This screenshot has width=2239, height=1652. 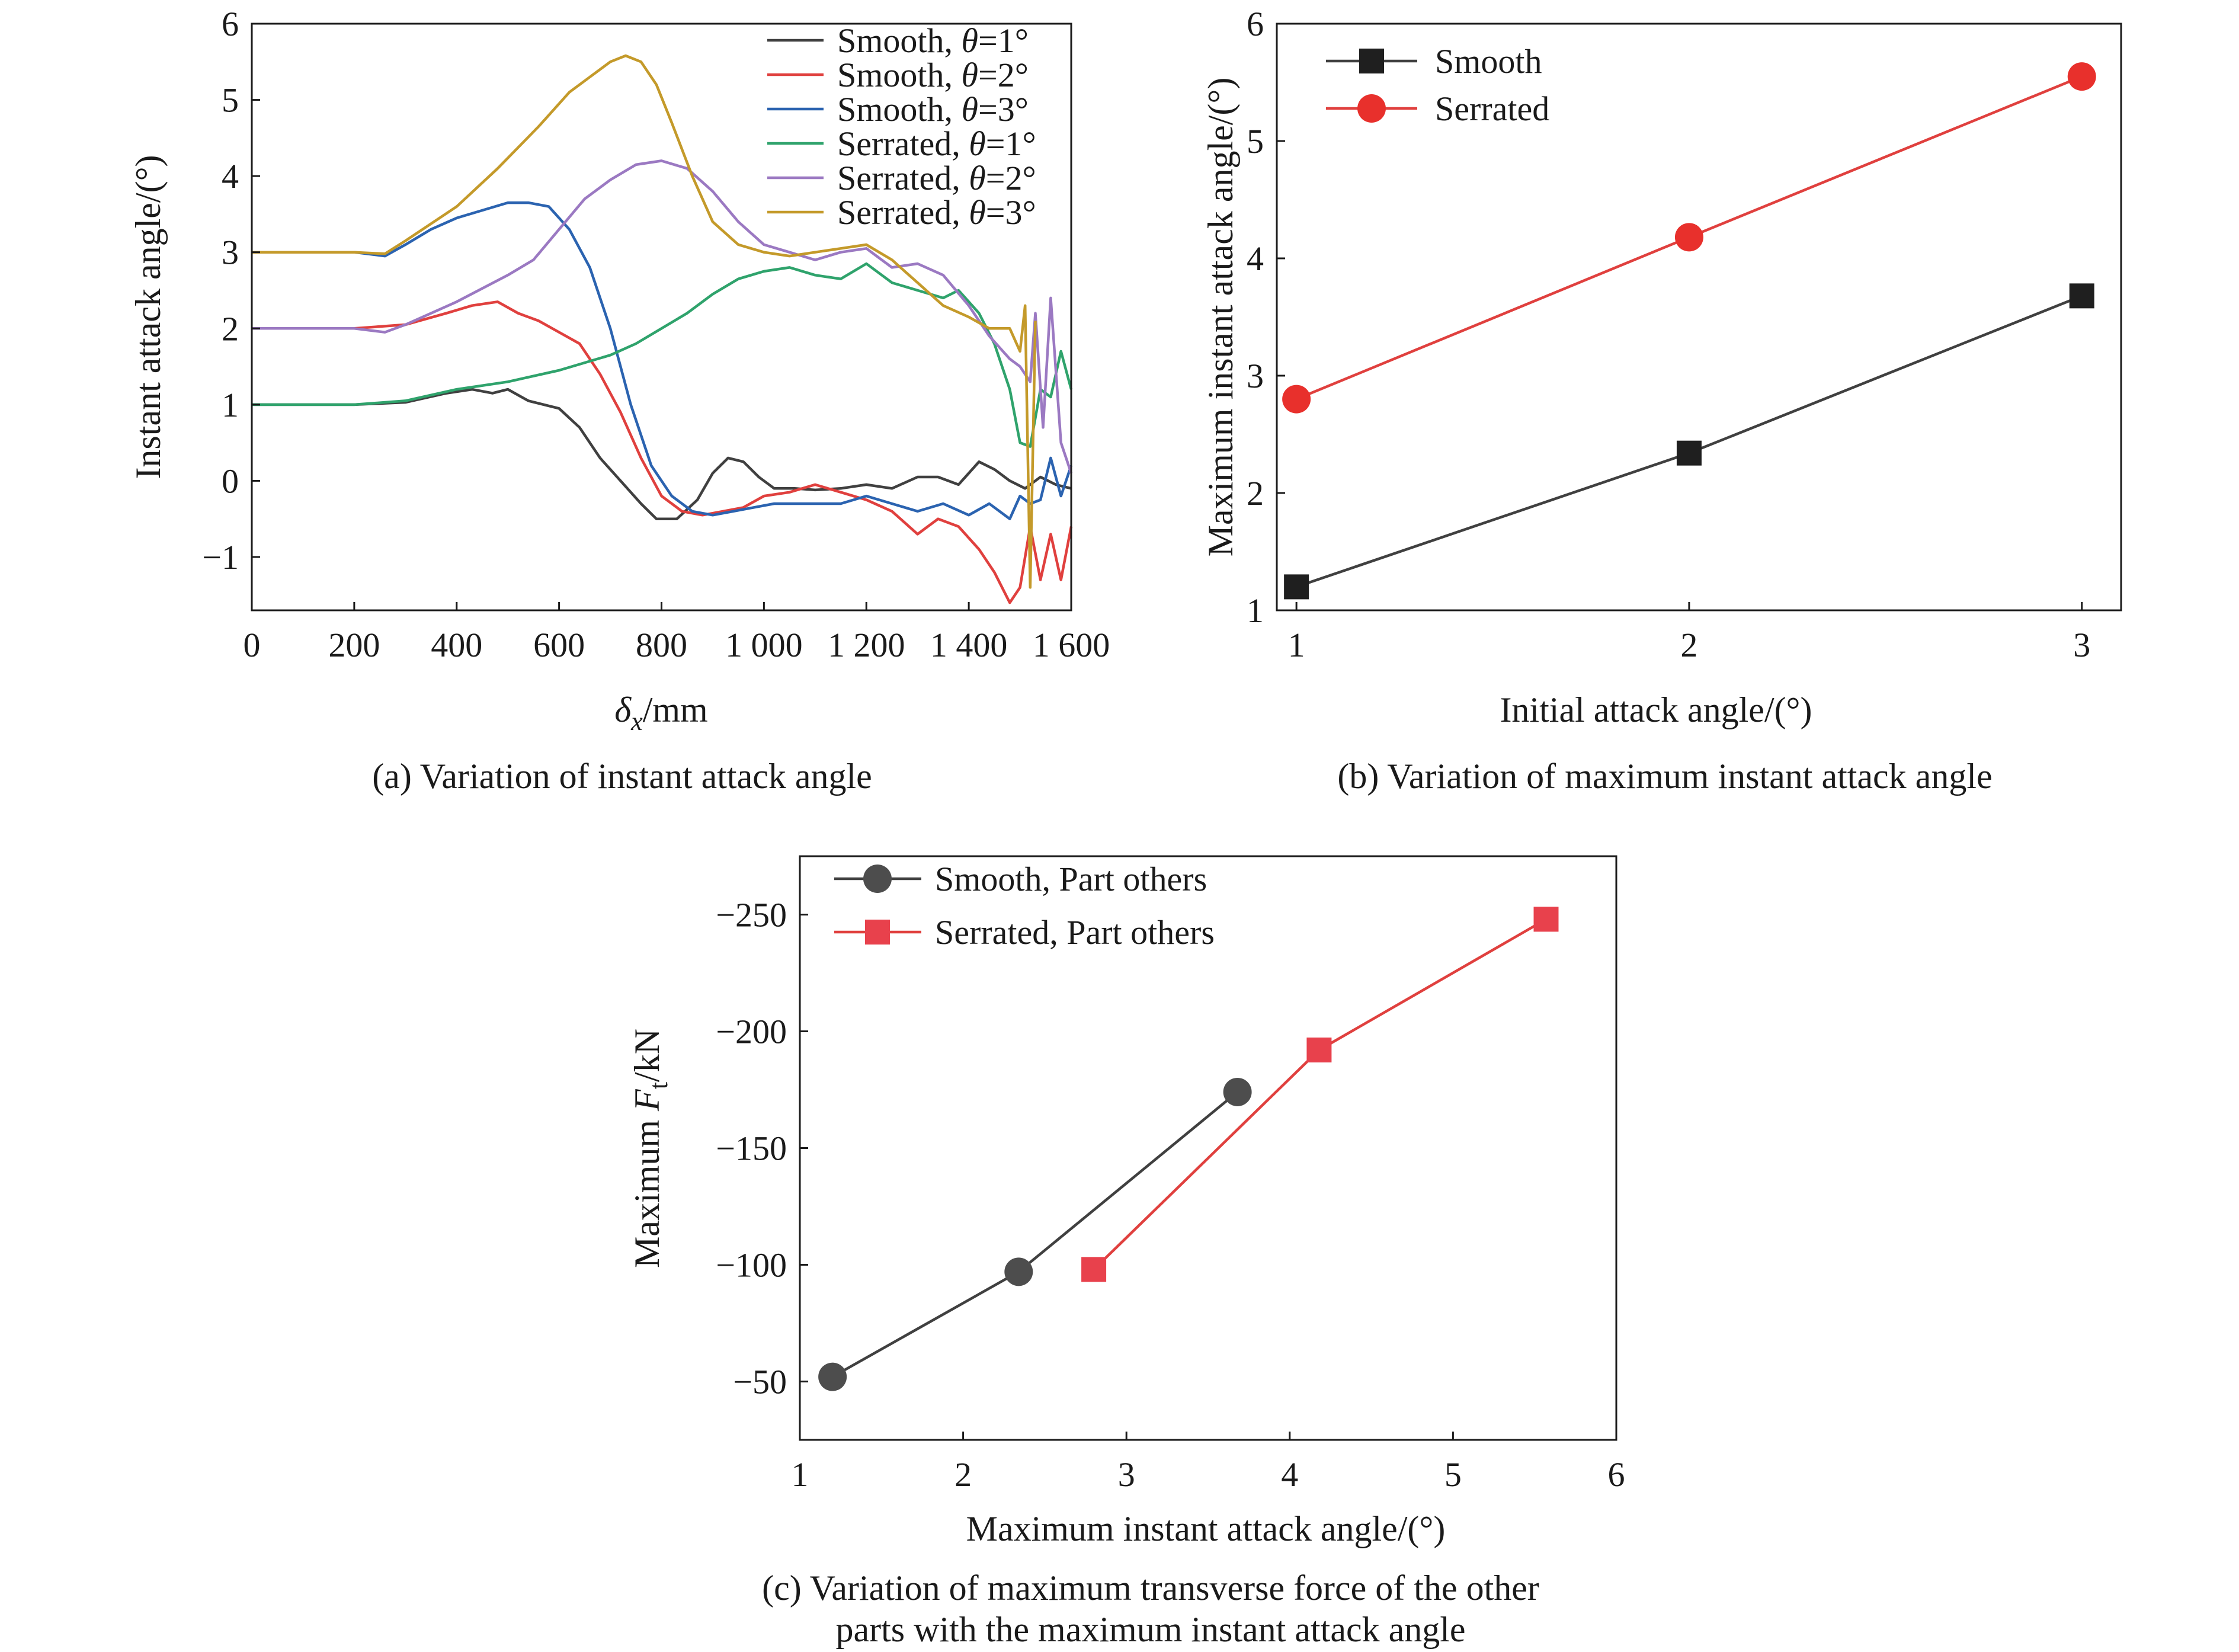 What do you see at coordinates (933, 40) in the screenshot?
I see `panel-a-legend-label: Smooth, θ=1°` at bounding box center [933, 40].